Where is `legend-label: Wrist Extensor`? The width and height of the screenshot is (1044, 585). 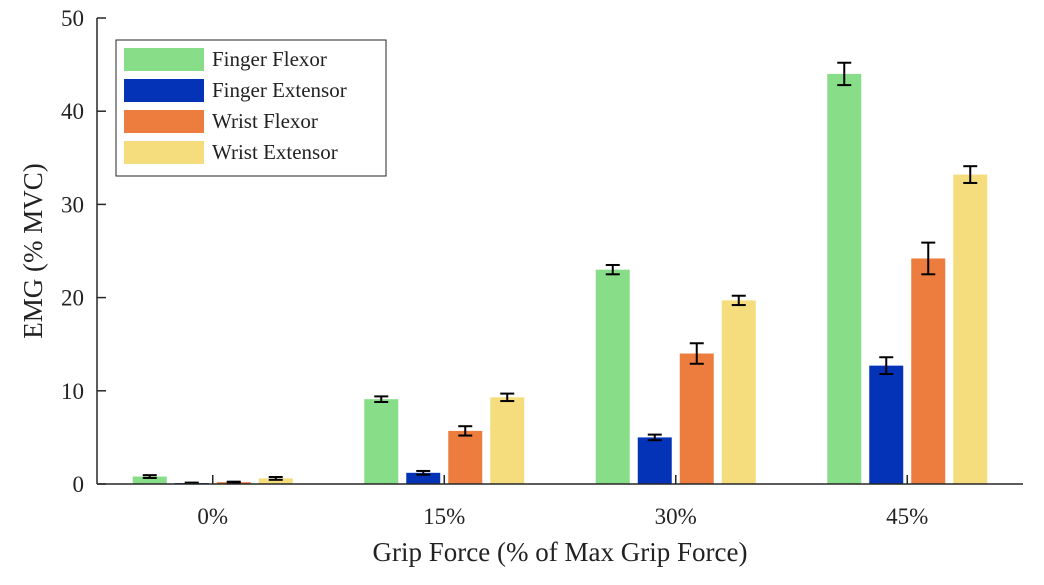 legend-label: Wrist Extensor is located at coordinates (275, 152).